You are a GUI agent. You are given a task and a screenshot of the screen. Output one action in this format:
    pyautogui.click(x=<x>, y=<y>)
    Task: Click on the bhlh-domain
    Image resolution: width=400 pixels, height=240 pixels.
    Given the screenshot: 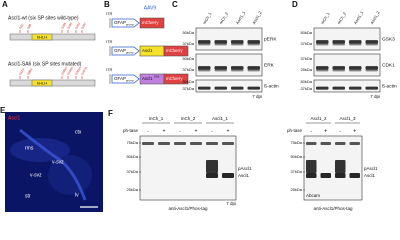 What is the action you would take?
    pyautogui.click(x=42, y=83)
    